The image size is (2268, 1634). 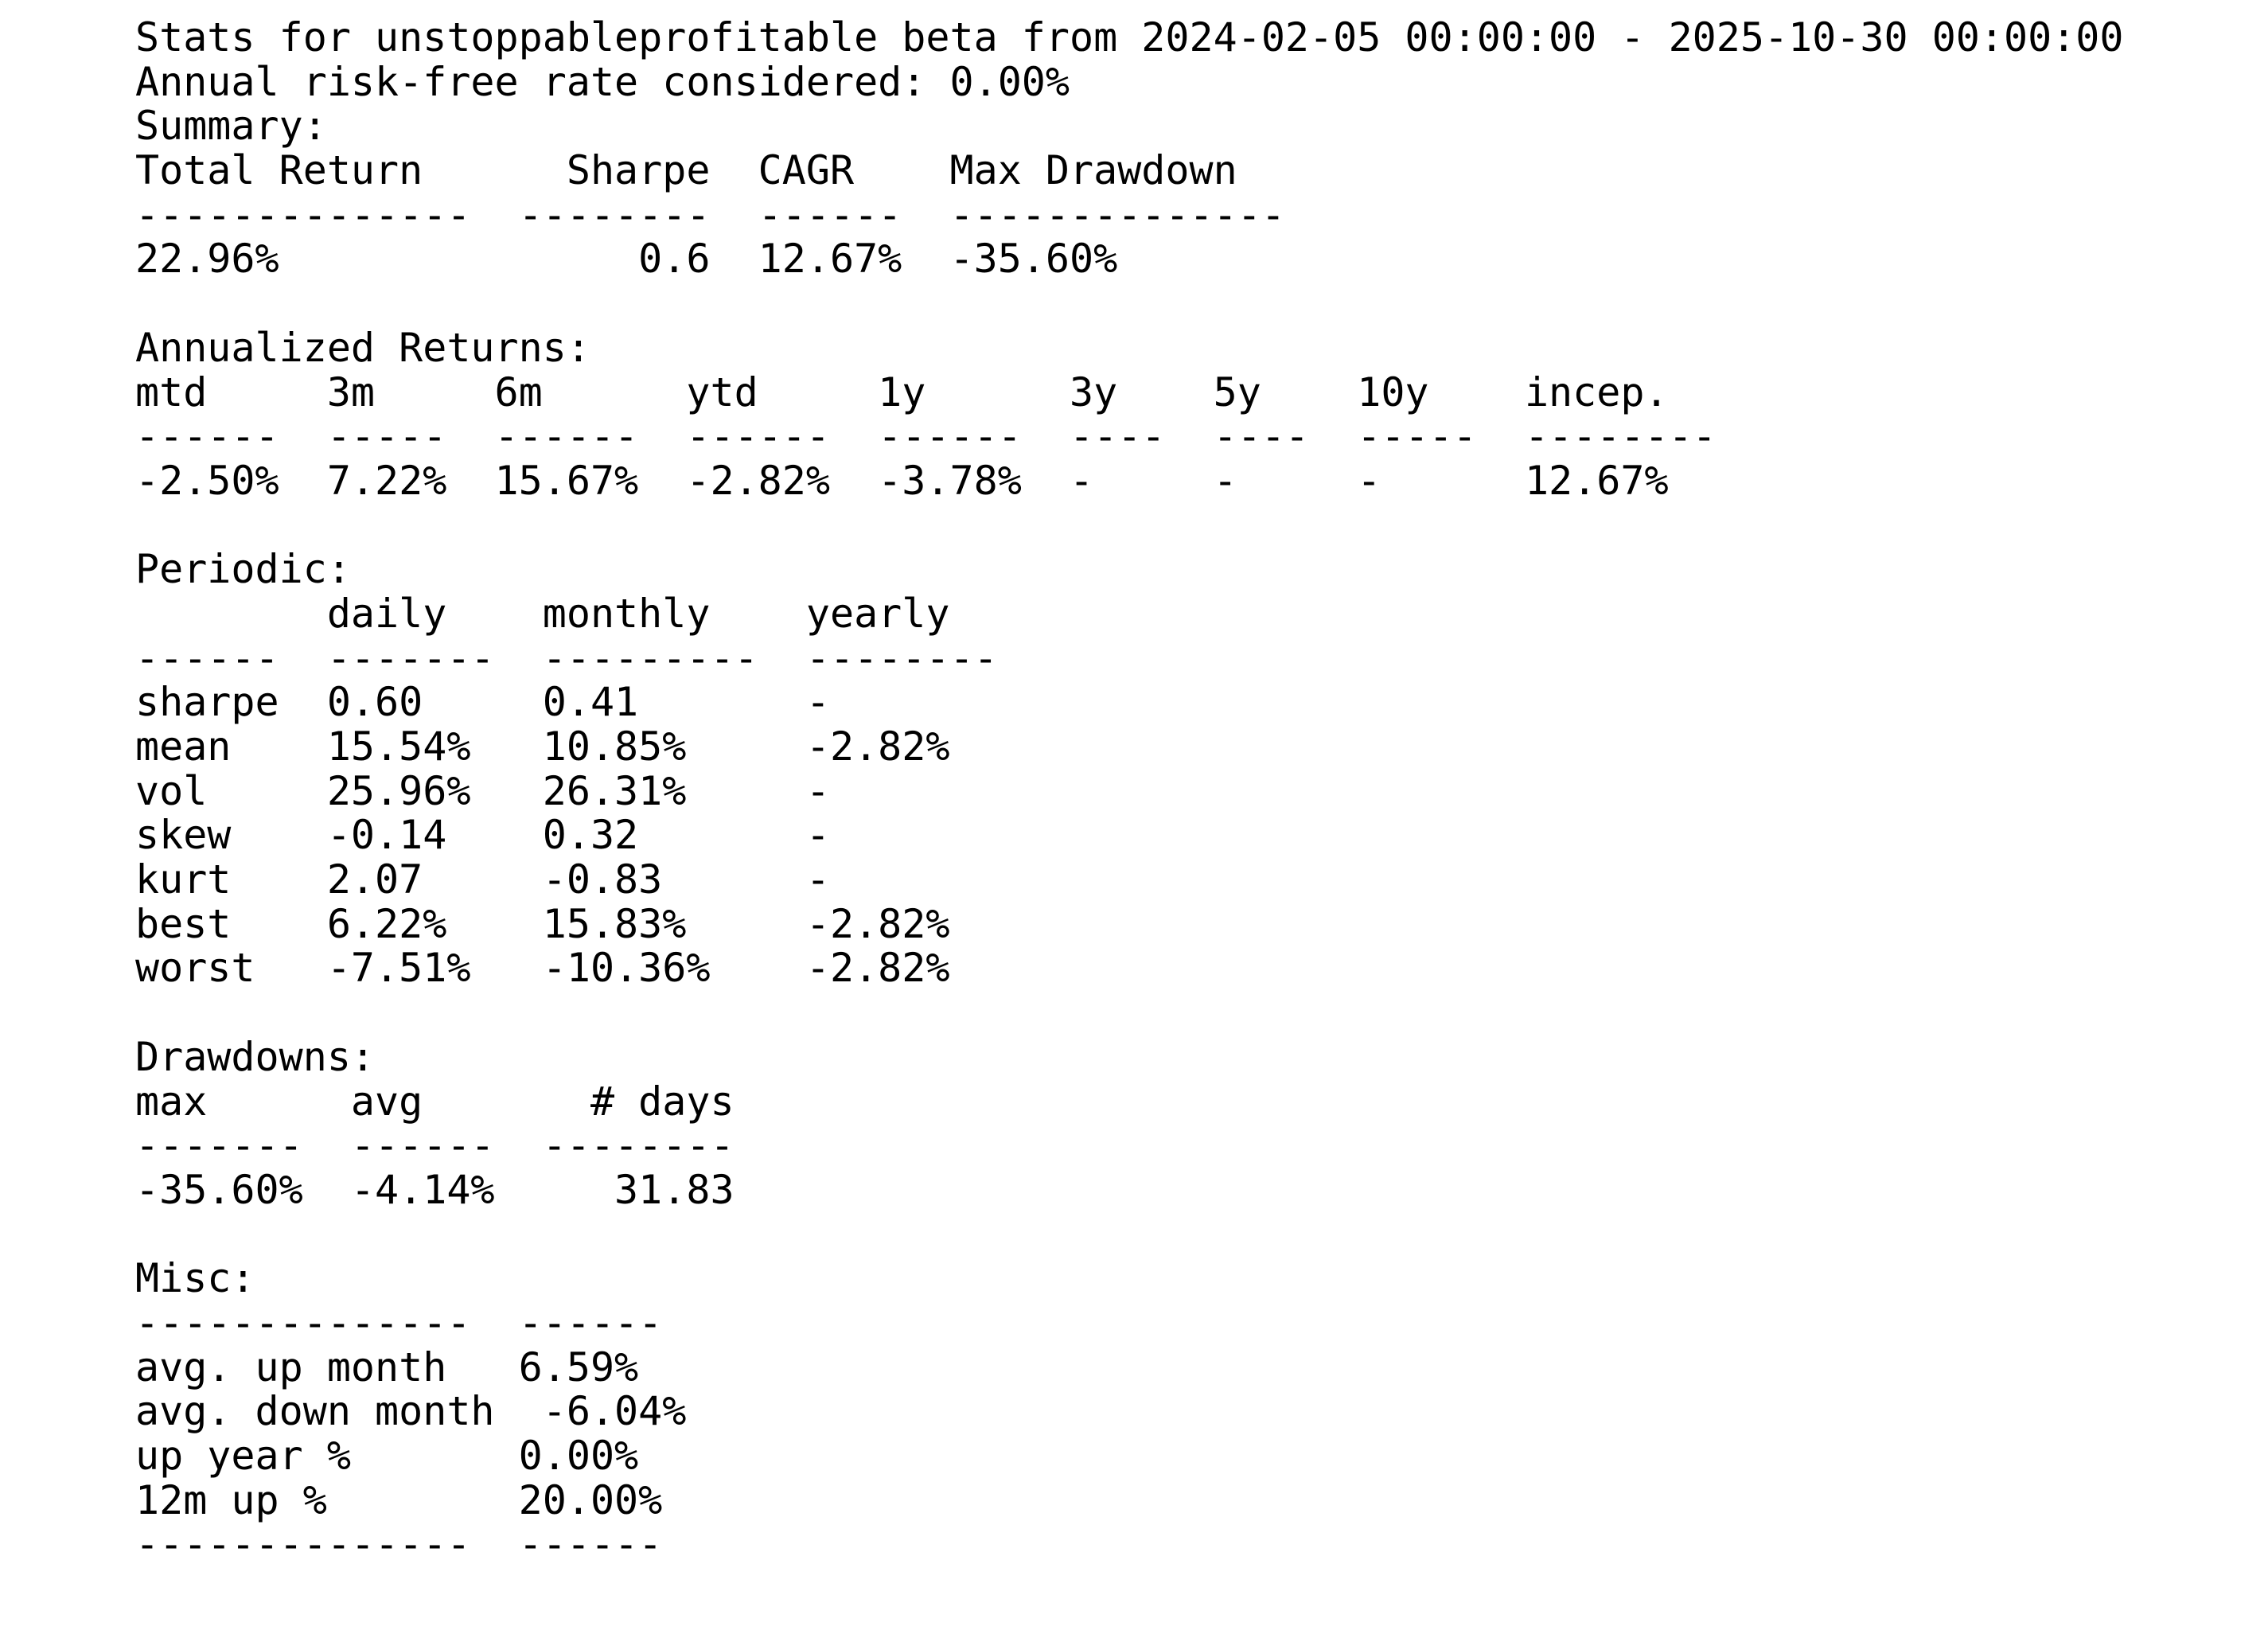 I want to click on misc-rule-top: -------------- ------, so click(x=399, y=1322).